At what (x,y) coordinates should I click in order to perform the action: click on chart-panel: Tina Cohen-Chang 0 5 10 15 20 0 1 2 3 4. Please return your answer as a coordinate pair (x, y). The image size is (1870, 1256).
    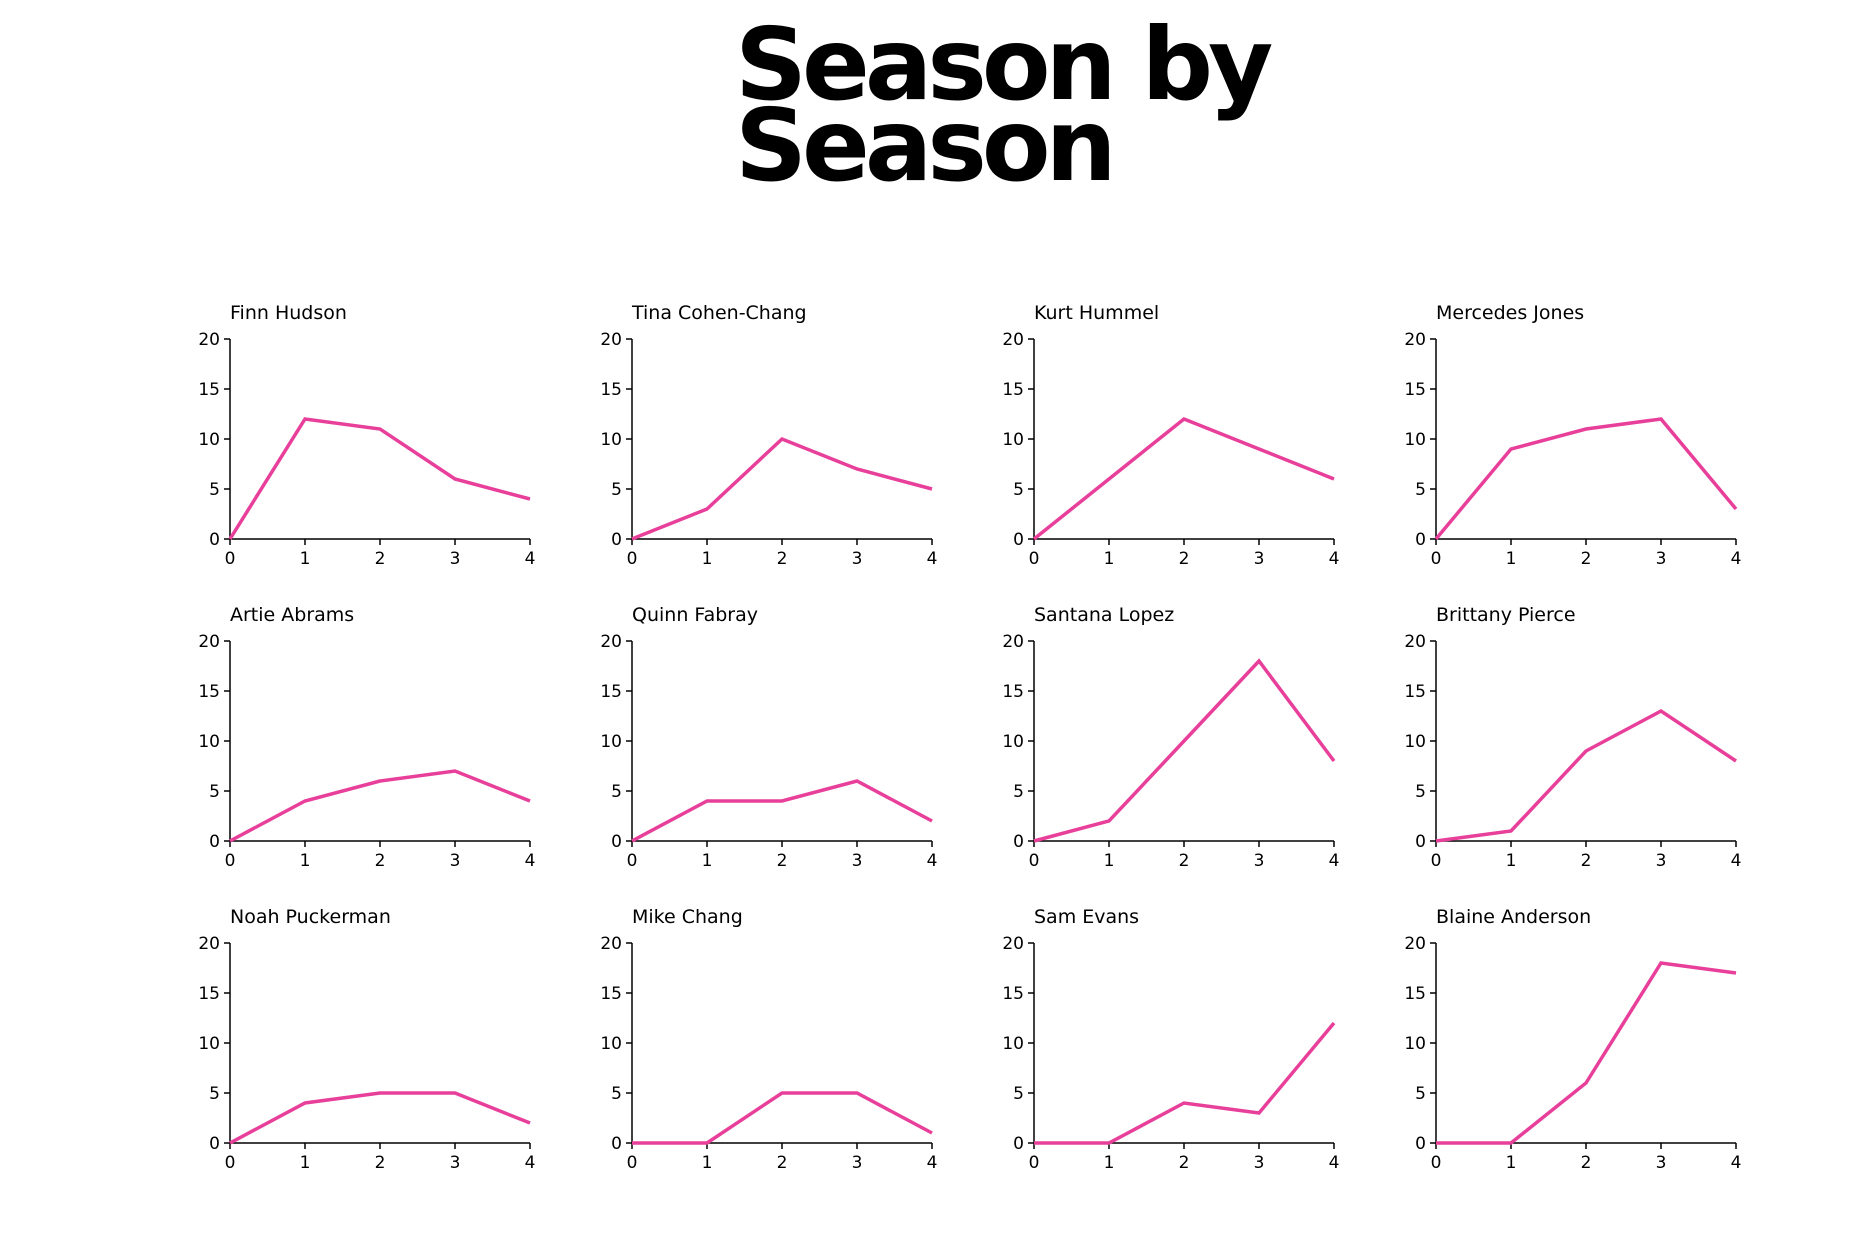
    Looking at the image, I should click on (768, 435).